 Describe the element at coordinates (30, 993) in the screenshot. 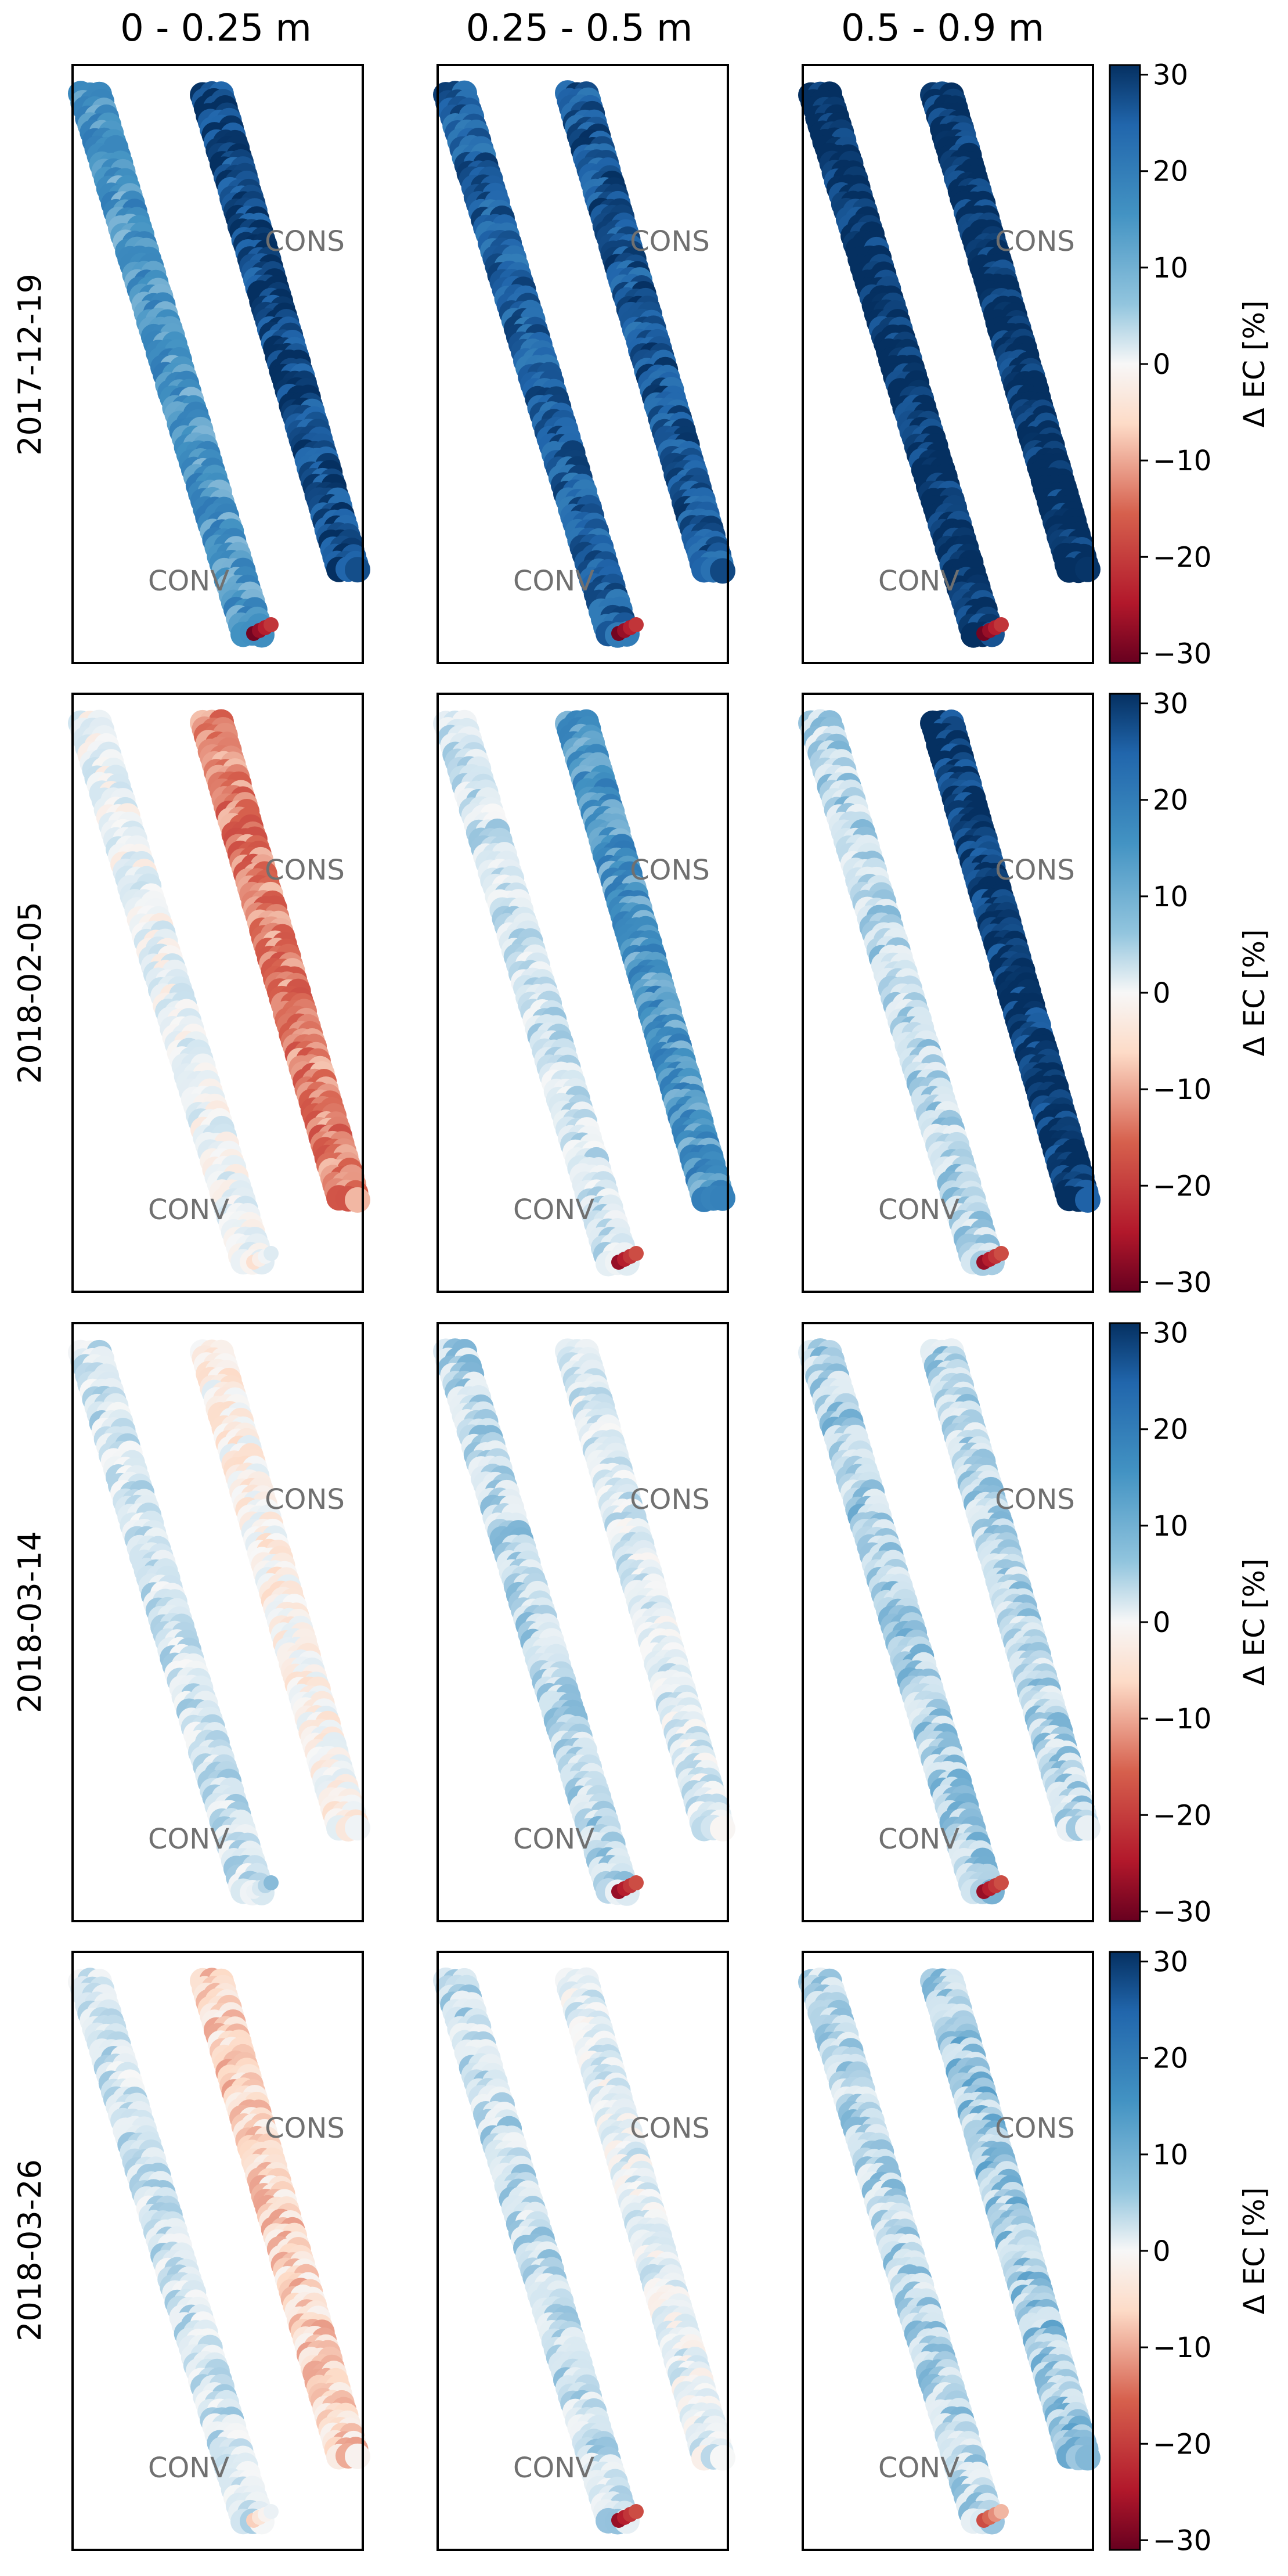

I see `row-label-date-1: 2018-02-05` at that location.